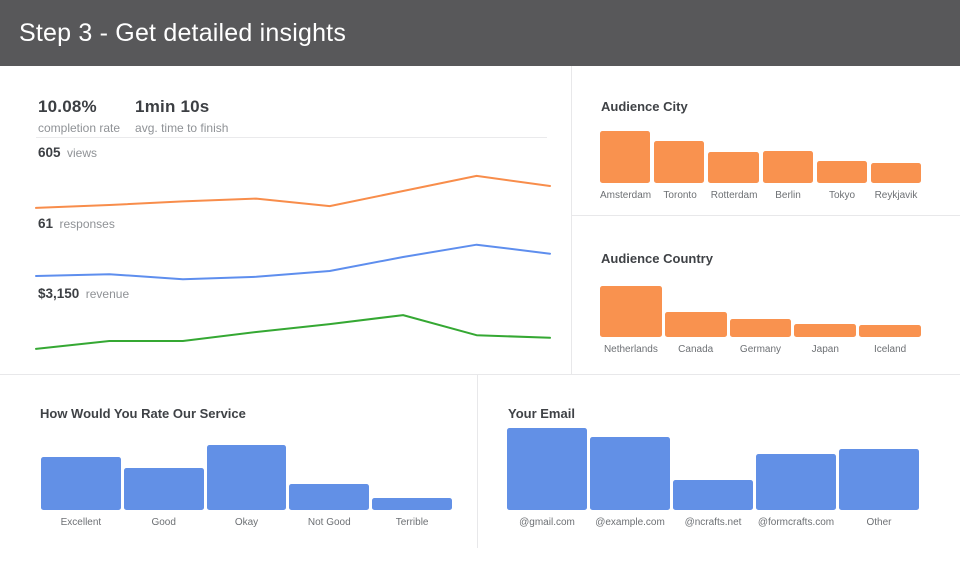 The width and height of the screenshot is (960, 574). What do you see at coordinates (81, 483) in the screenshot?
I see `bar-excellent` at bounding box center [81, 483].